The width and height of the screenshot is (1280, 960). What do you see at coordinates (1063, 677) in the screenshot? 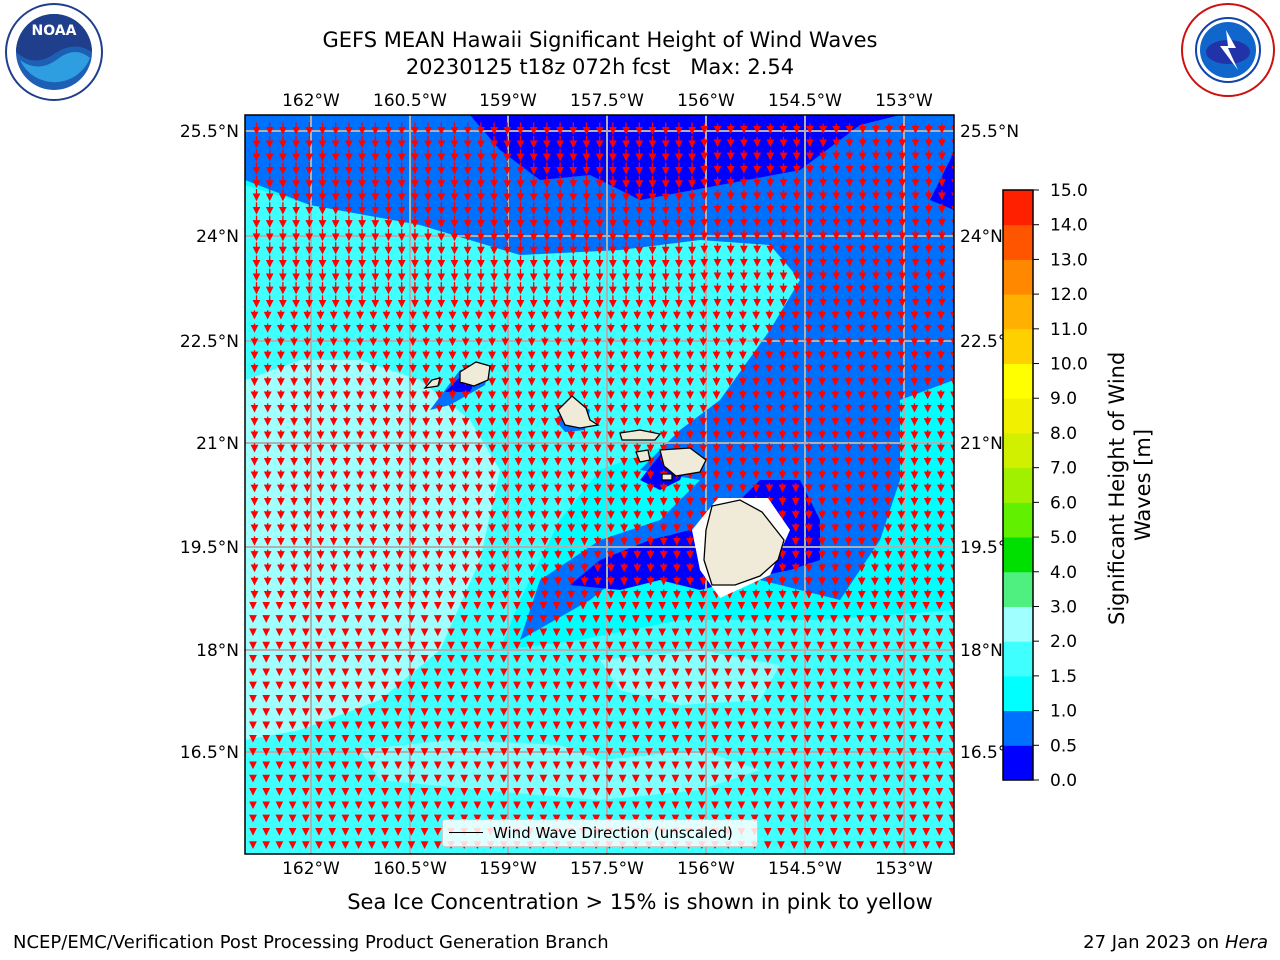
I see `colorbar-tick-label: 1.5` at bounding box center [1063, 677].